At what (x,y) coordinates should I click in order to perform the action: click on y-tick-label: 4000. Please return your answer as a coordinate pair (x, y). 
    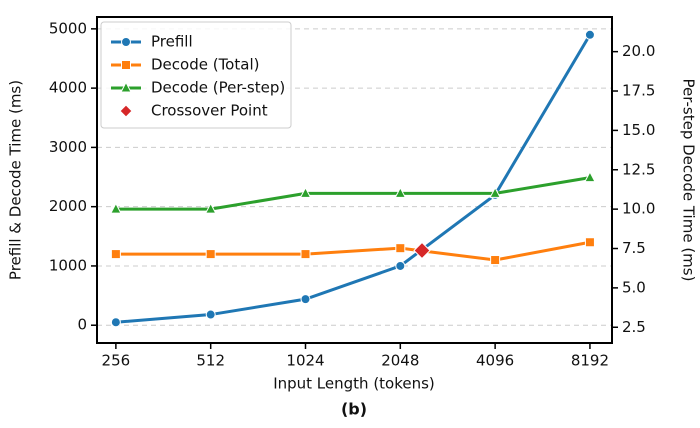
    Looking at the image, I should click on (68, 88).